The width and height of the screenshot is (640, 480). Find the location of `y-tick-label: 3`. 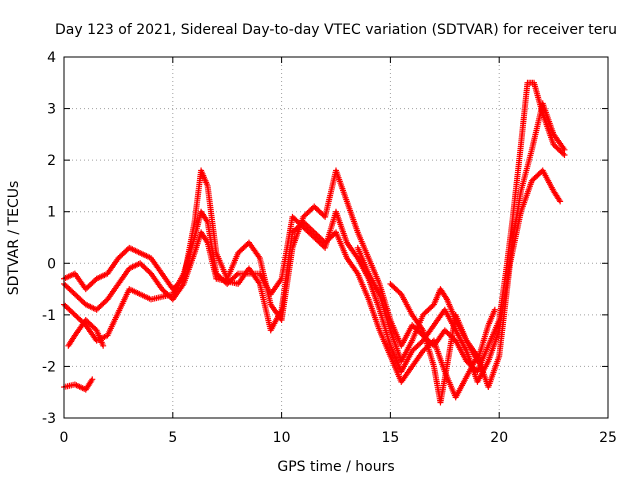

y-tick-label: 3 is located at coordinates (51, 110).